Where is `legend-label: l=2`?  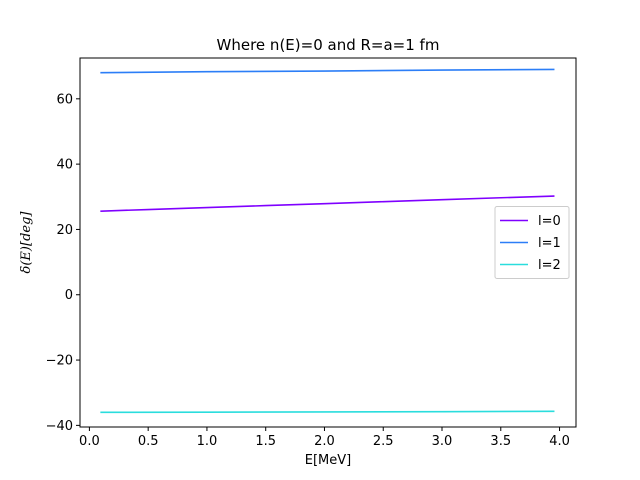 legend-label: l=2 is located at coordinates (549, 265).